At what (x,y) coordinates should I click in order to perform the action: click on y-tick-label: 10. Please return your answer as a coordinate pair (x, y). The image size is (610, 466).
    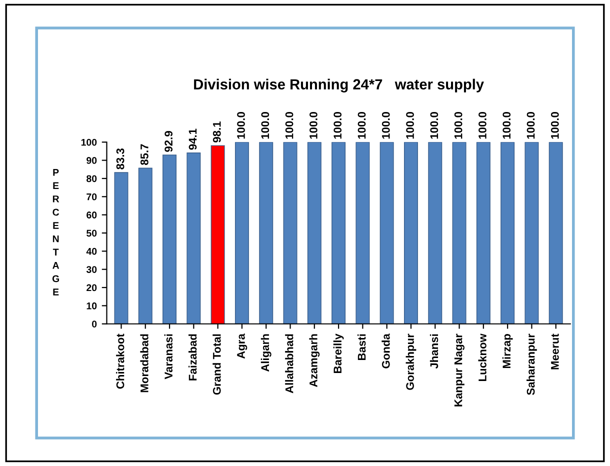
    Looking at the image, I should click on (91, 306).